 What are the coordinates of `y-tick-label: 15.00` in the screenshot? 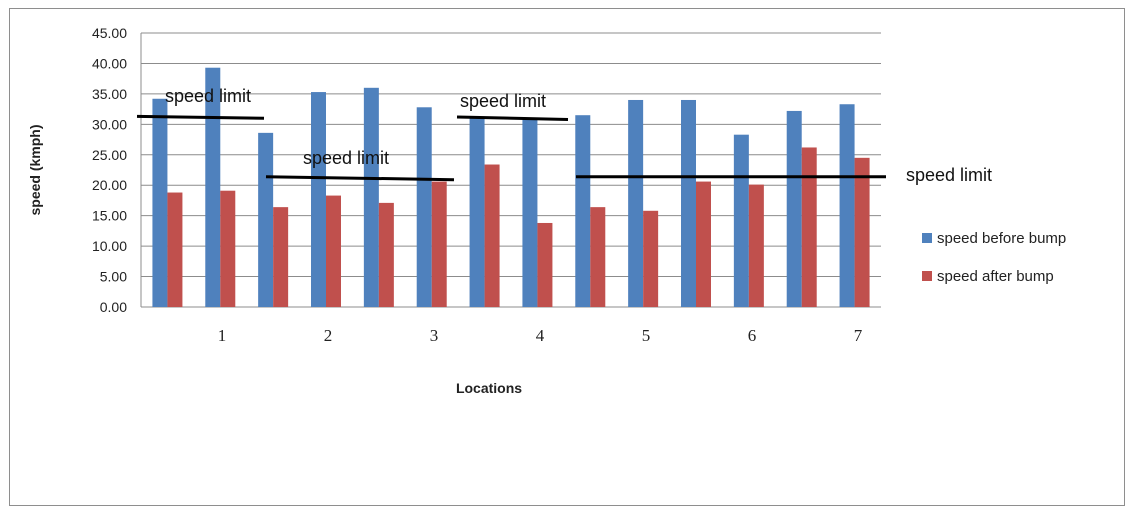 It's located at (109, 216).